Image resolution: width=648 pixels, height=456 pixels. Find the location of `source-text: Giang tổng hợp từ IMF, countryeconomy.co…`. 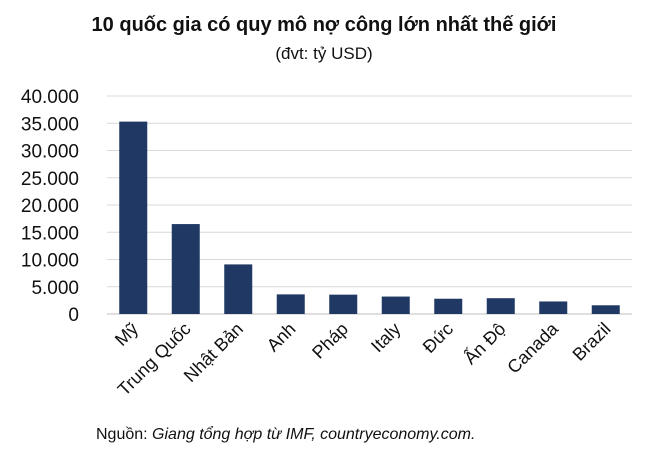

source-text: Giang tổng hợp từ IMF, countryeconomy.co… is located at coordinates (314, 434).